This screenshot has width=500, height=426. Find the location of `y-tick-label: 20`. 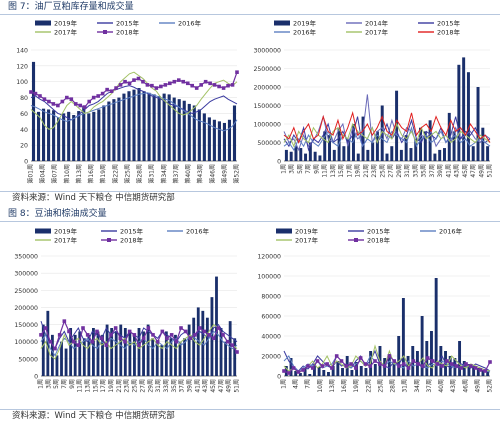

y-tick-label: 20 is located at coordinates (24, 146).